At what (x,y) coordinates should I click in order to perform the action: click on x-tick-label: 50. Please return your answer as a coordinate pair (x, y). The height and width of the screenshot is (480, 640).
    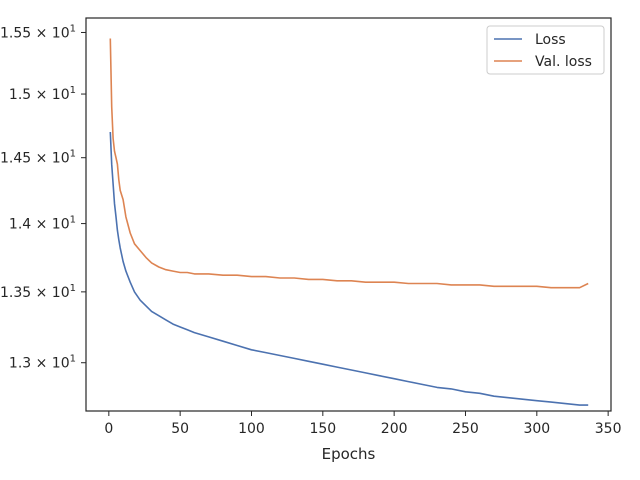
    Looking at the image, I should click on (180, 429).